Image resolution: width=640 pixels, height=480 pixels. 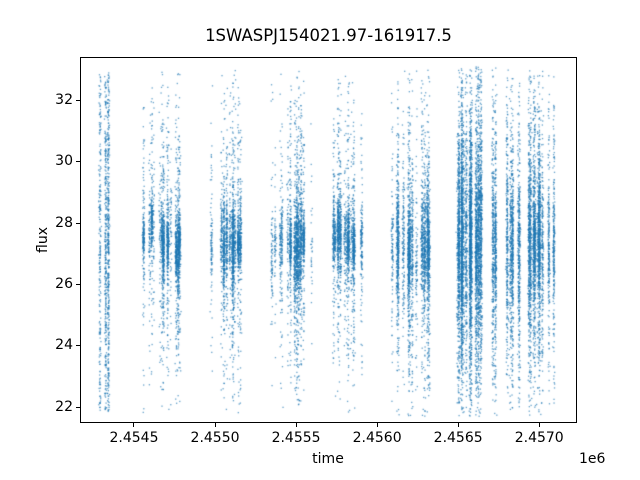 I want to click on y-tick-label: 28, so click(x=64, y=222).